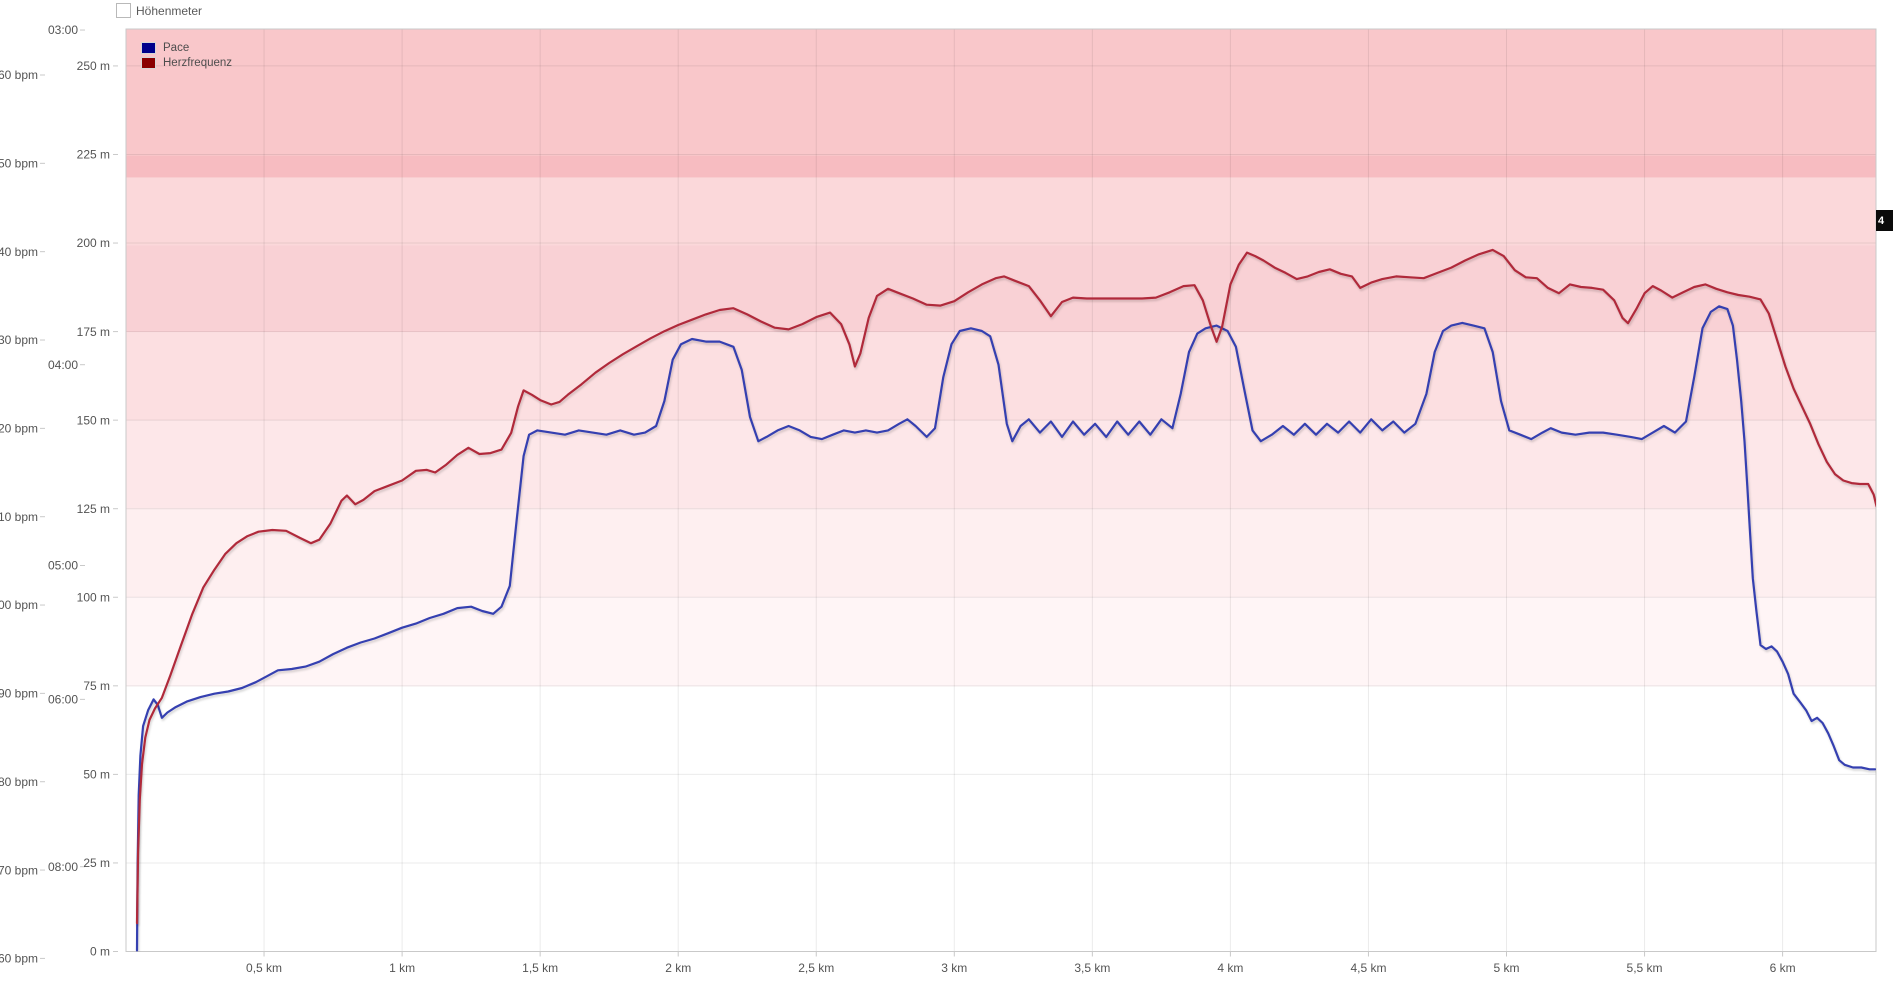 This screenshot has width=1893, height=985. What do you see at coordinates (19, 252) in the screenshot?
I see `bpm-axis-label: 140 bpm` at bounding box center [19, 252].